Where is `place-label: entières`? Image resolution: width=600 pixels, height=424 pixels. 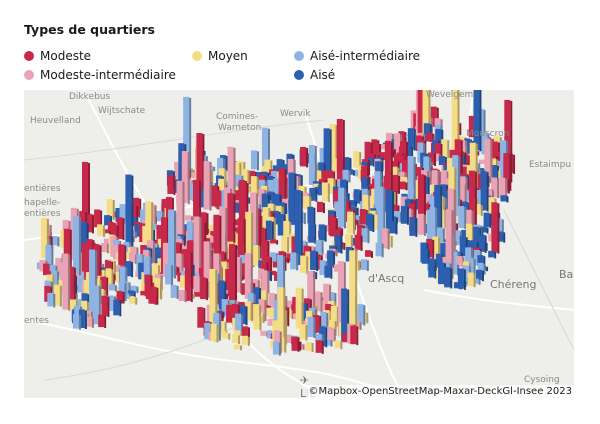
place-label: entières is located at coordinates (42, 189).